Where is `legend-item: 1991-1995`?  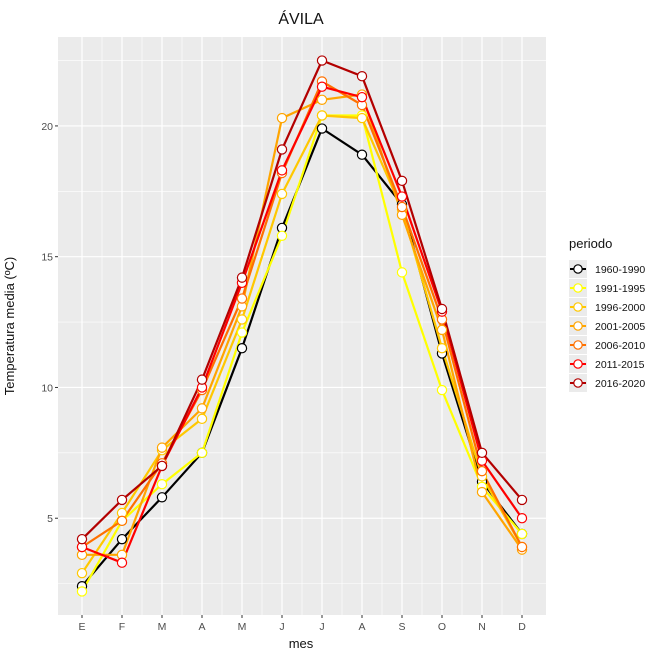 legend-item: 1991-1995 is located at coordinates (607, 288).